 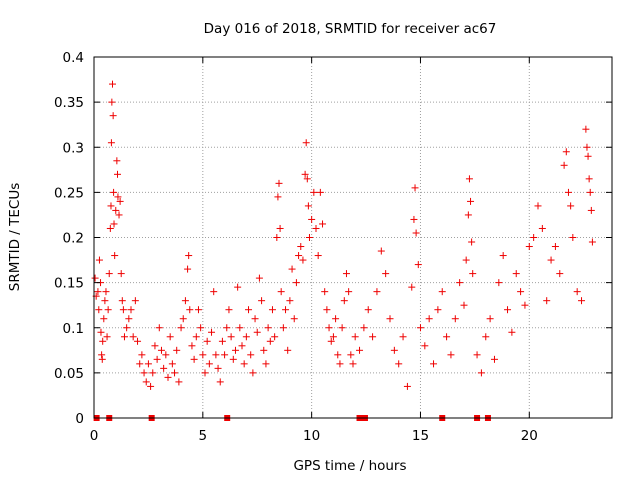 I want to click on x-tick-label: 0, so click(x=94, y=436).